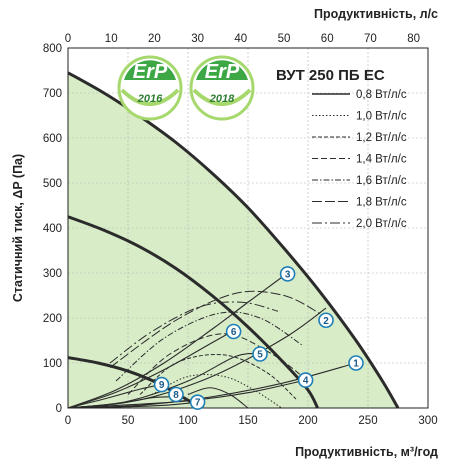 This screenshot has width=450, height=467. I want to click on legend-item-3: 1,2 Вт/л/с, so click(359, 138).